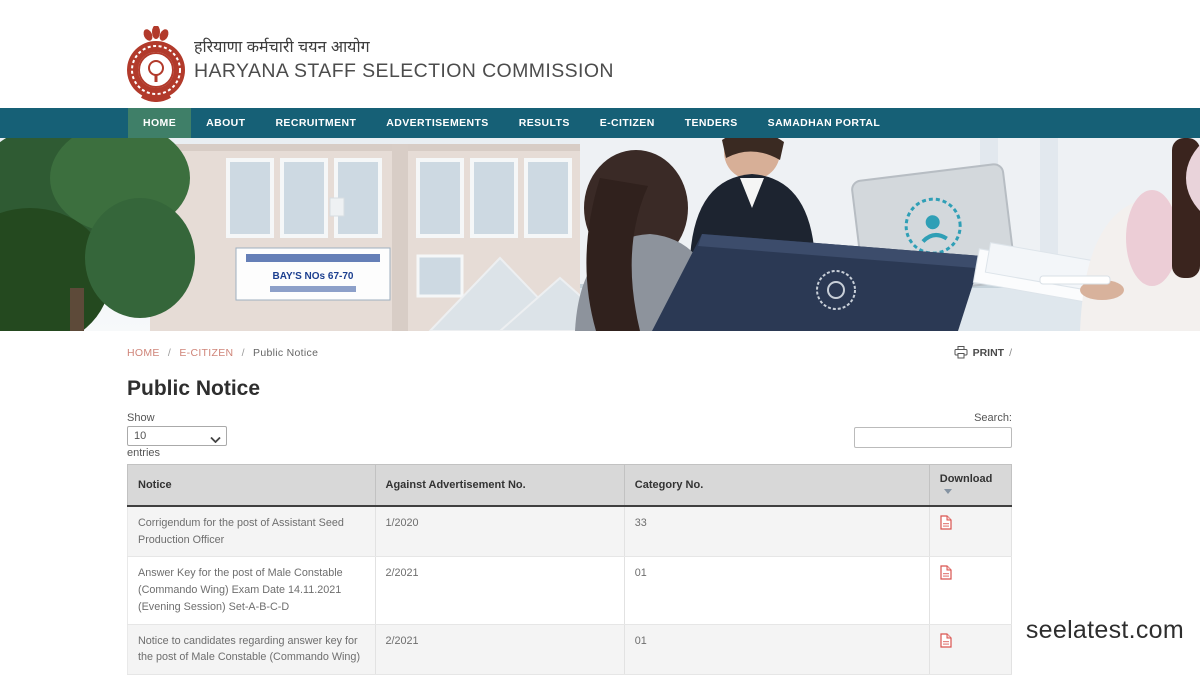  What do you see at coordinates (961, 352) in the screenshot?
I see `printer-icon` at bounding box center [961, 352].